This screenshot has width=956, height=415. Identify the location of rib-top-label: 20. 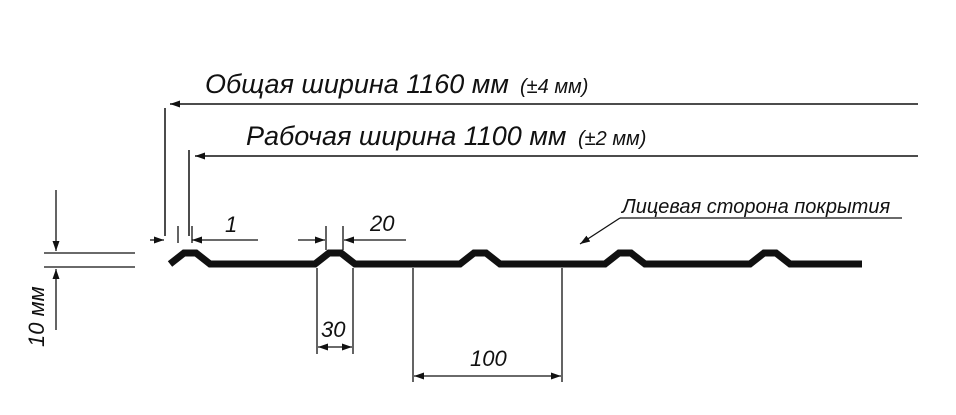
(382, 223).